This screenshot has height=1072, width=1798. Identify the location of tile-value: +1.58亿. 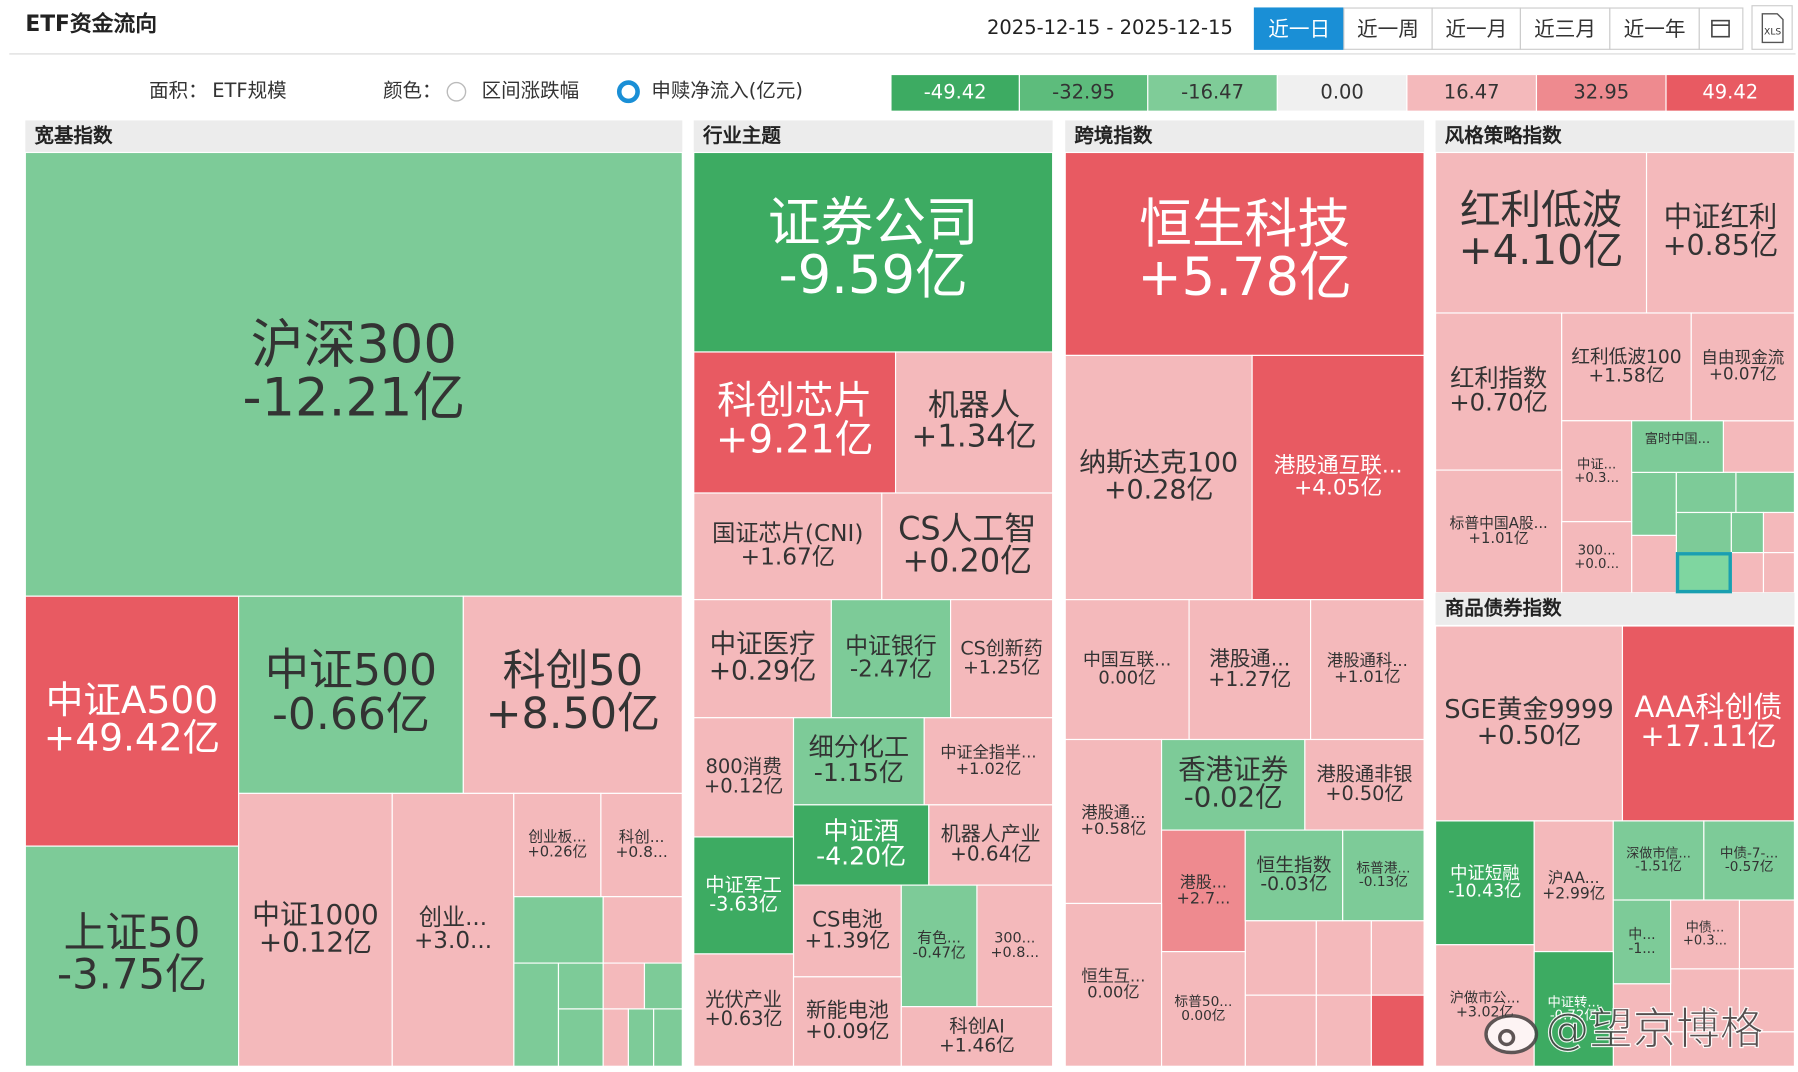
(1627, 376).